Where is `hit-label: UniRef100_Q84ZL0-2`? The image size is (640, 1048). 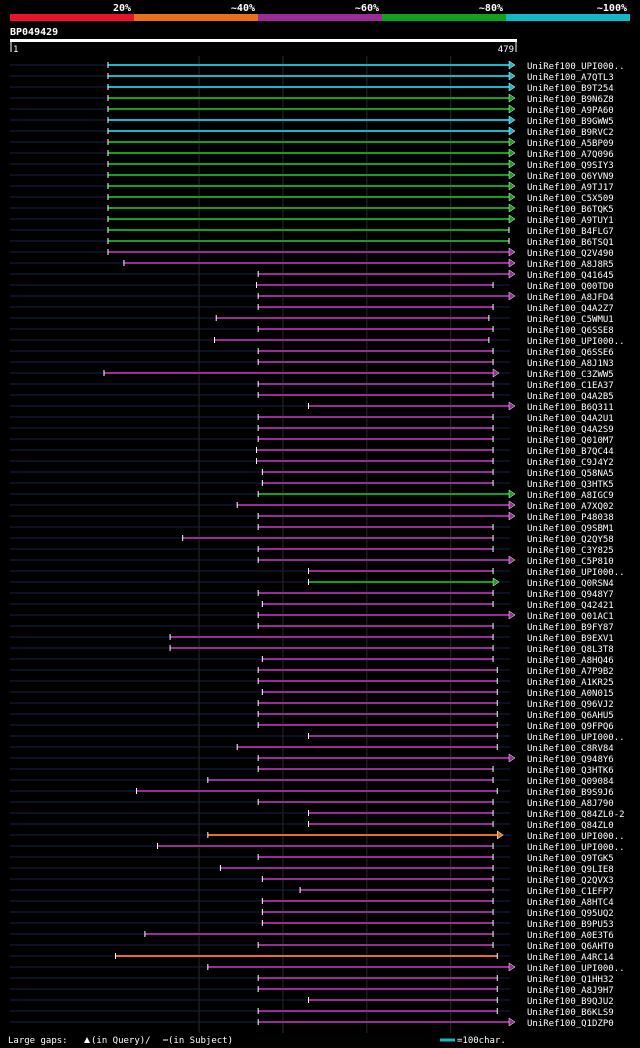
hit-label: UniRef100_Q84ZL0-2 is located at coordinates (576, 815).